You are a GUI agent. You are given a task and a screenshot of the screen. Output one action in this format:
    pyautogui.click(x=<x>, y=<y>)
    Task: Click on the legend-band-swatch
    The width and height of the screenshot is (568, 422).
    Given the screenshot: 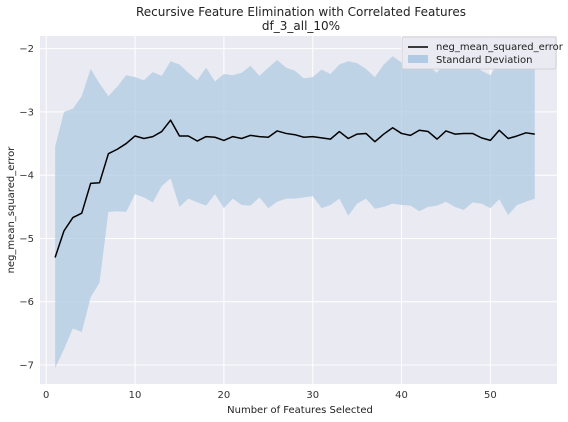 What is the action you would take?
    pyautogui.click(x=418, y=59)
    